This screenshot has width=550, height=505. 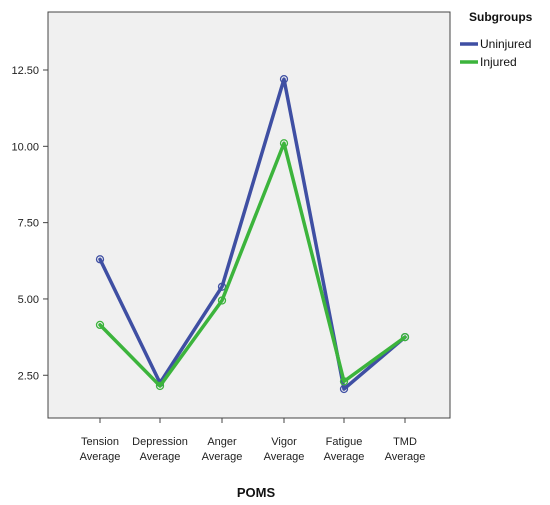 What do you see at coordinates (222, 442) in the screenshot?
I see `x-category-label-line: Anger` at bounding box center [222, 442].